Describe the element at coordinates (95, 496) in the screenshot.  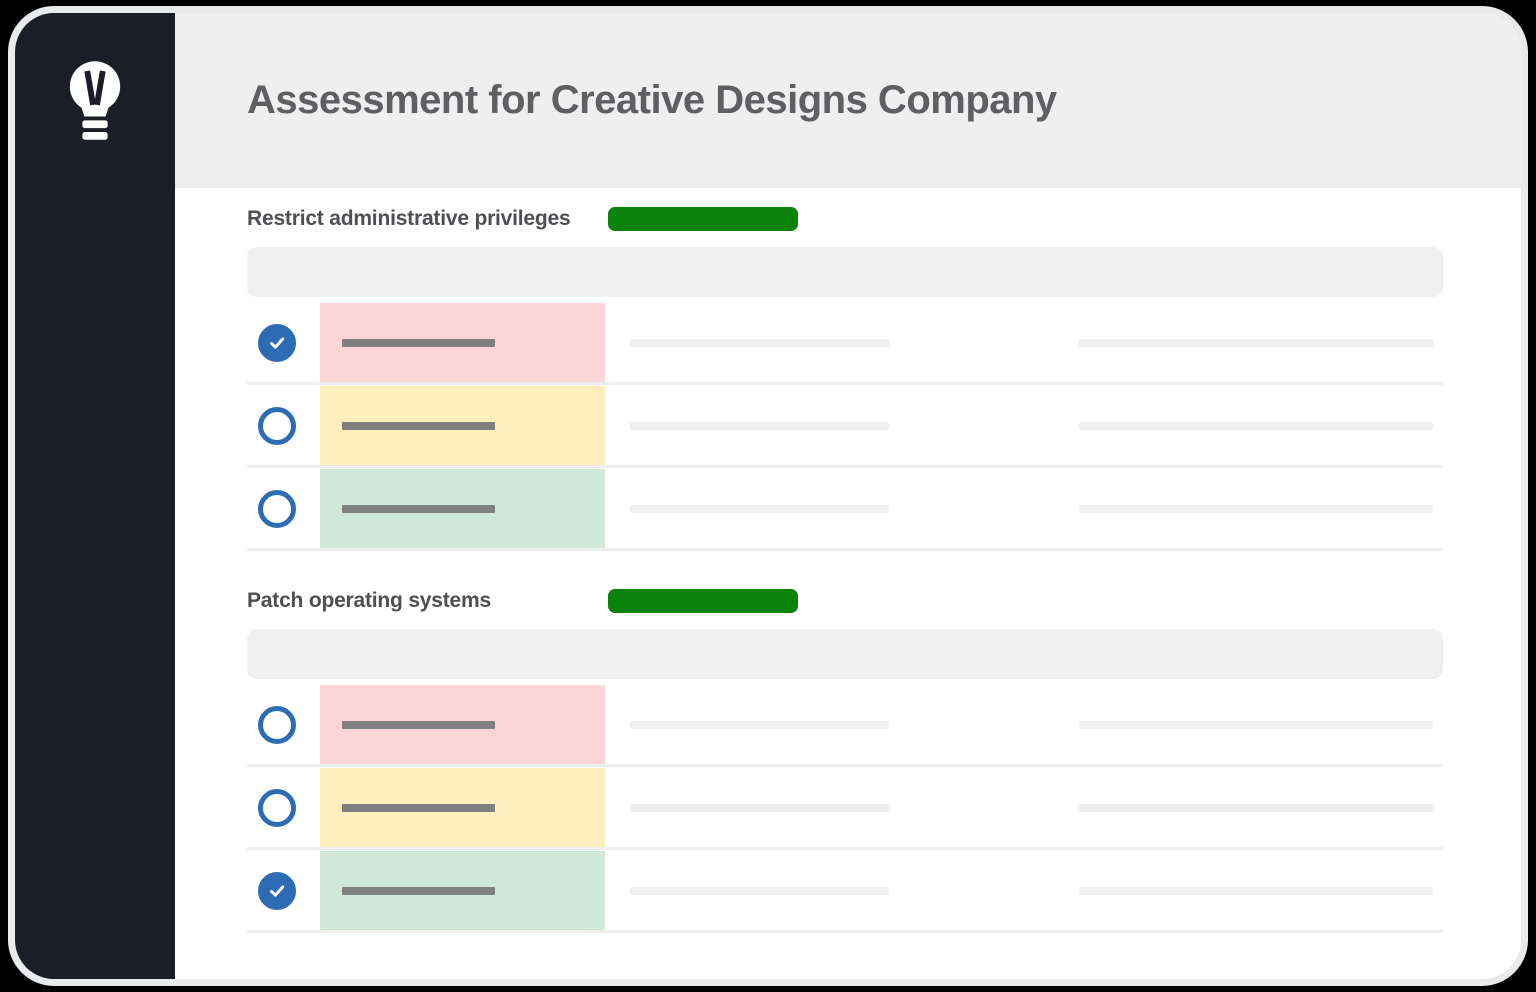
I see `sidebar` at that location.